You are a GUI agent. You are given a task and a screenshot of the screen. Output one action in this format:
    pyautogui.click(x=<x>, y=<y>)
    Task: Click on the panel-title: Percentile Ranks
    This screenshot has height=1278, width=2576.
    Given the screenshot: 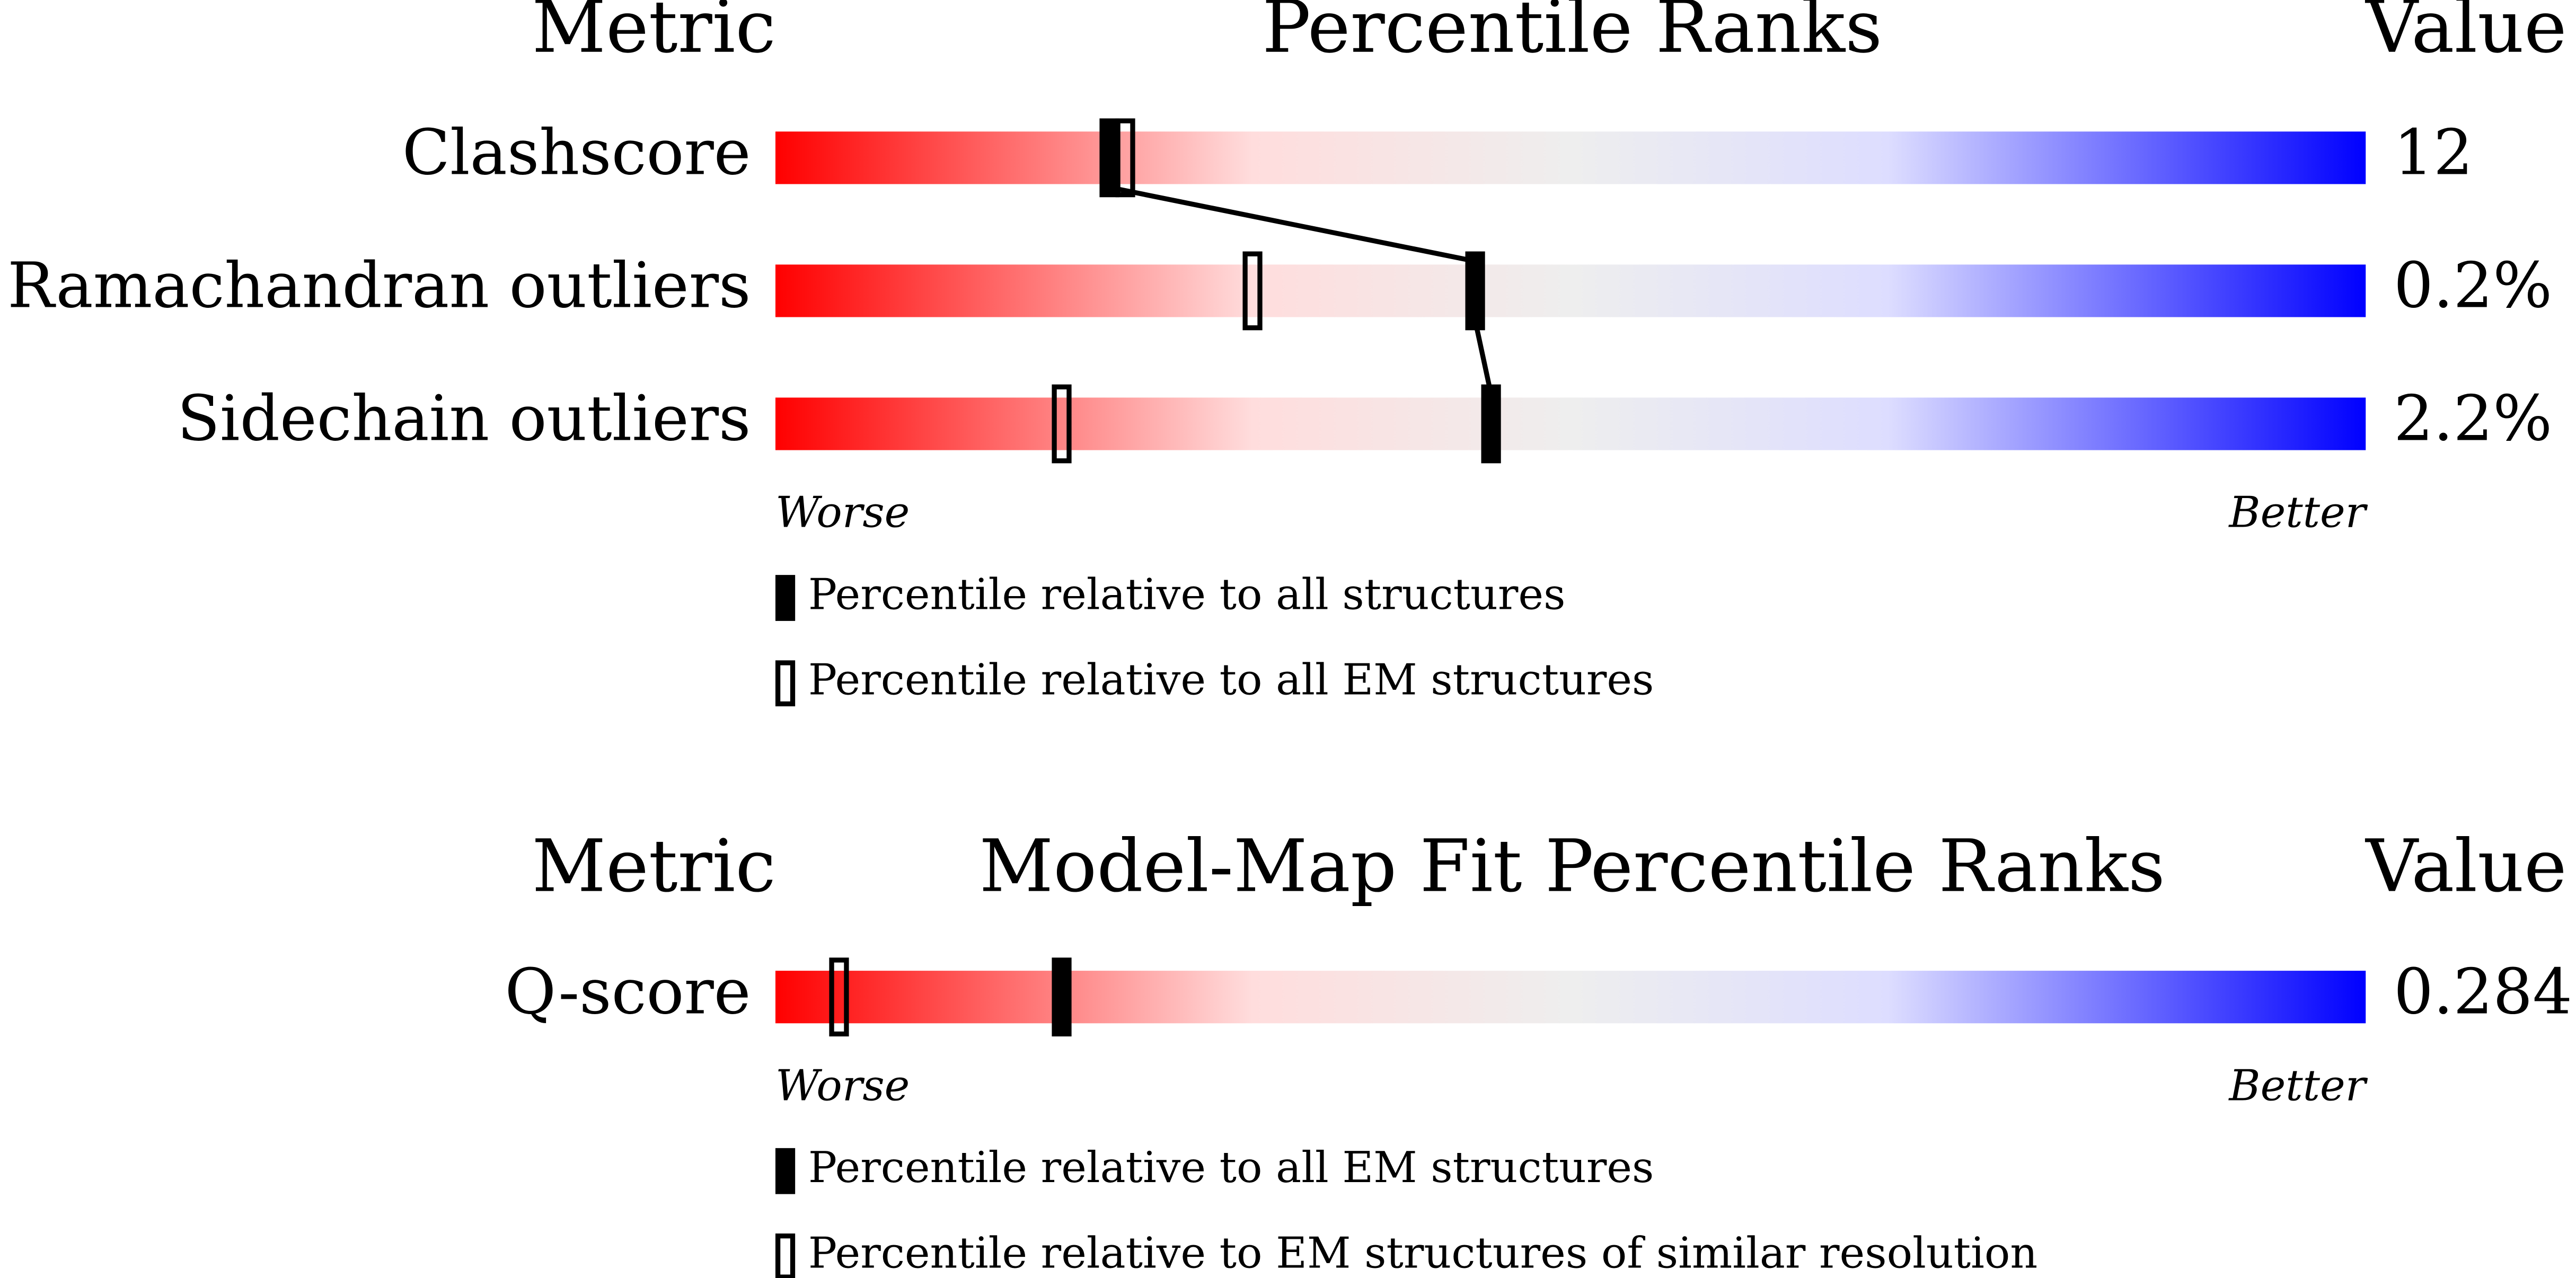 What is the action you would take?
    pyautogui.click(x=1572, y=34)
    